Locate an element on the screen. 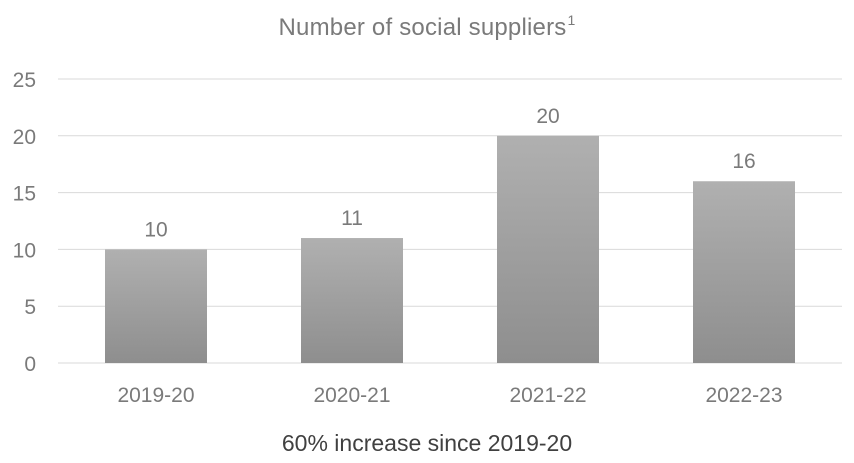 This screenshot has width=854, height=463. y-tick-label: 10 is located at coordinates (24, 250).